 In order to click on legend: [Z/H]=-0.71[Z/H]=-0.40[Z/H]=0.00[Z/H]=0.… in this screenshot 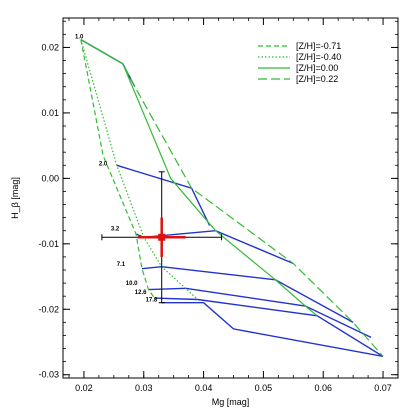, I will do `click(299, 62)`.